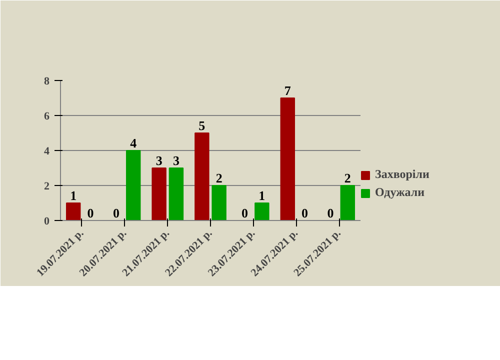  What do you see at coordinates (402, 174) in the screenshot?
I see `legend-label: Захворіли` at bounding box center [402, 174].